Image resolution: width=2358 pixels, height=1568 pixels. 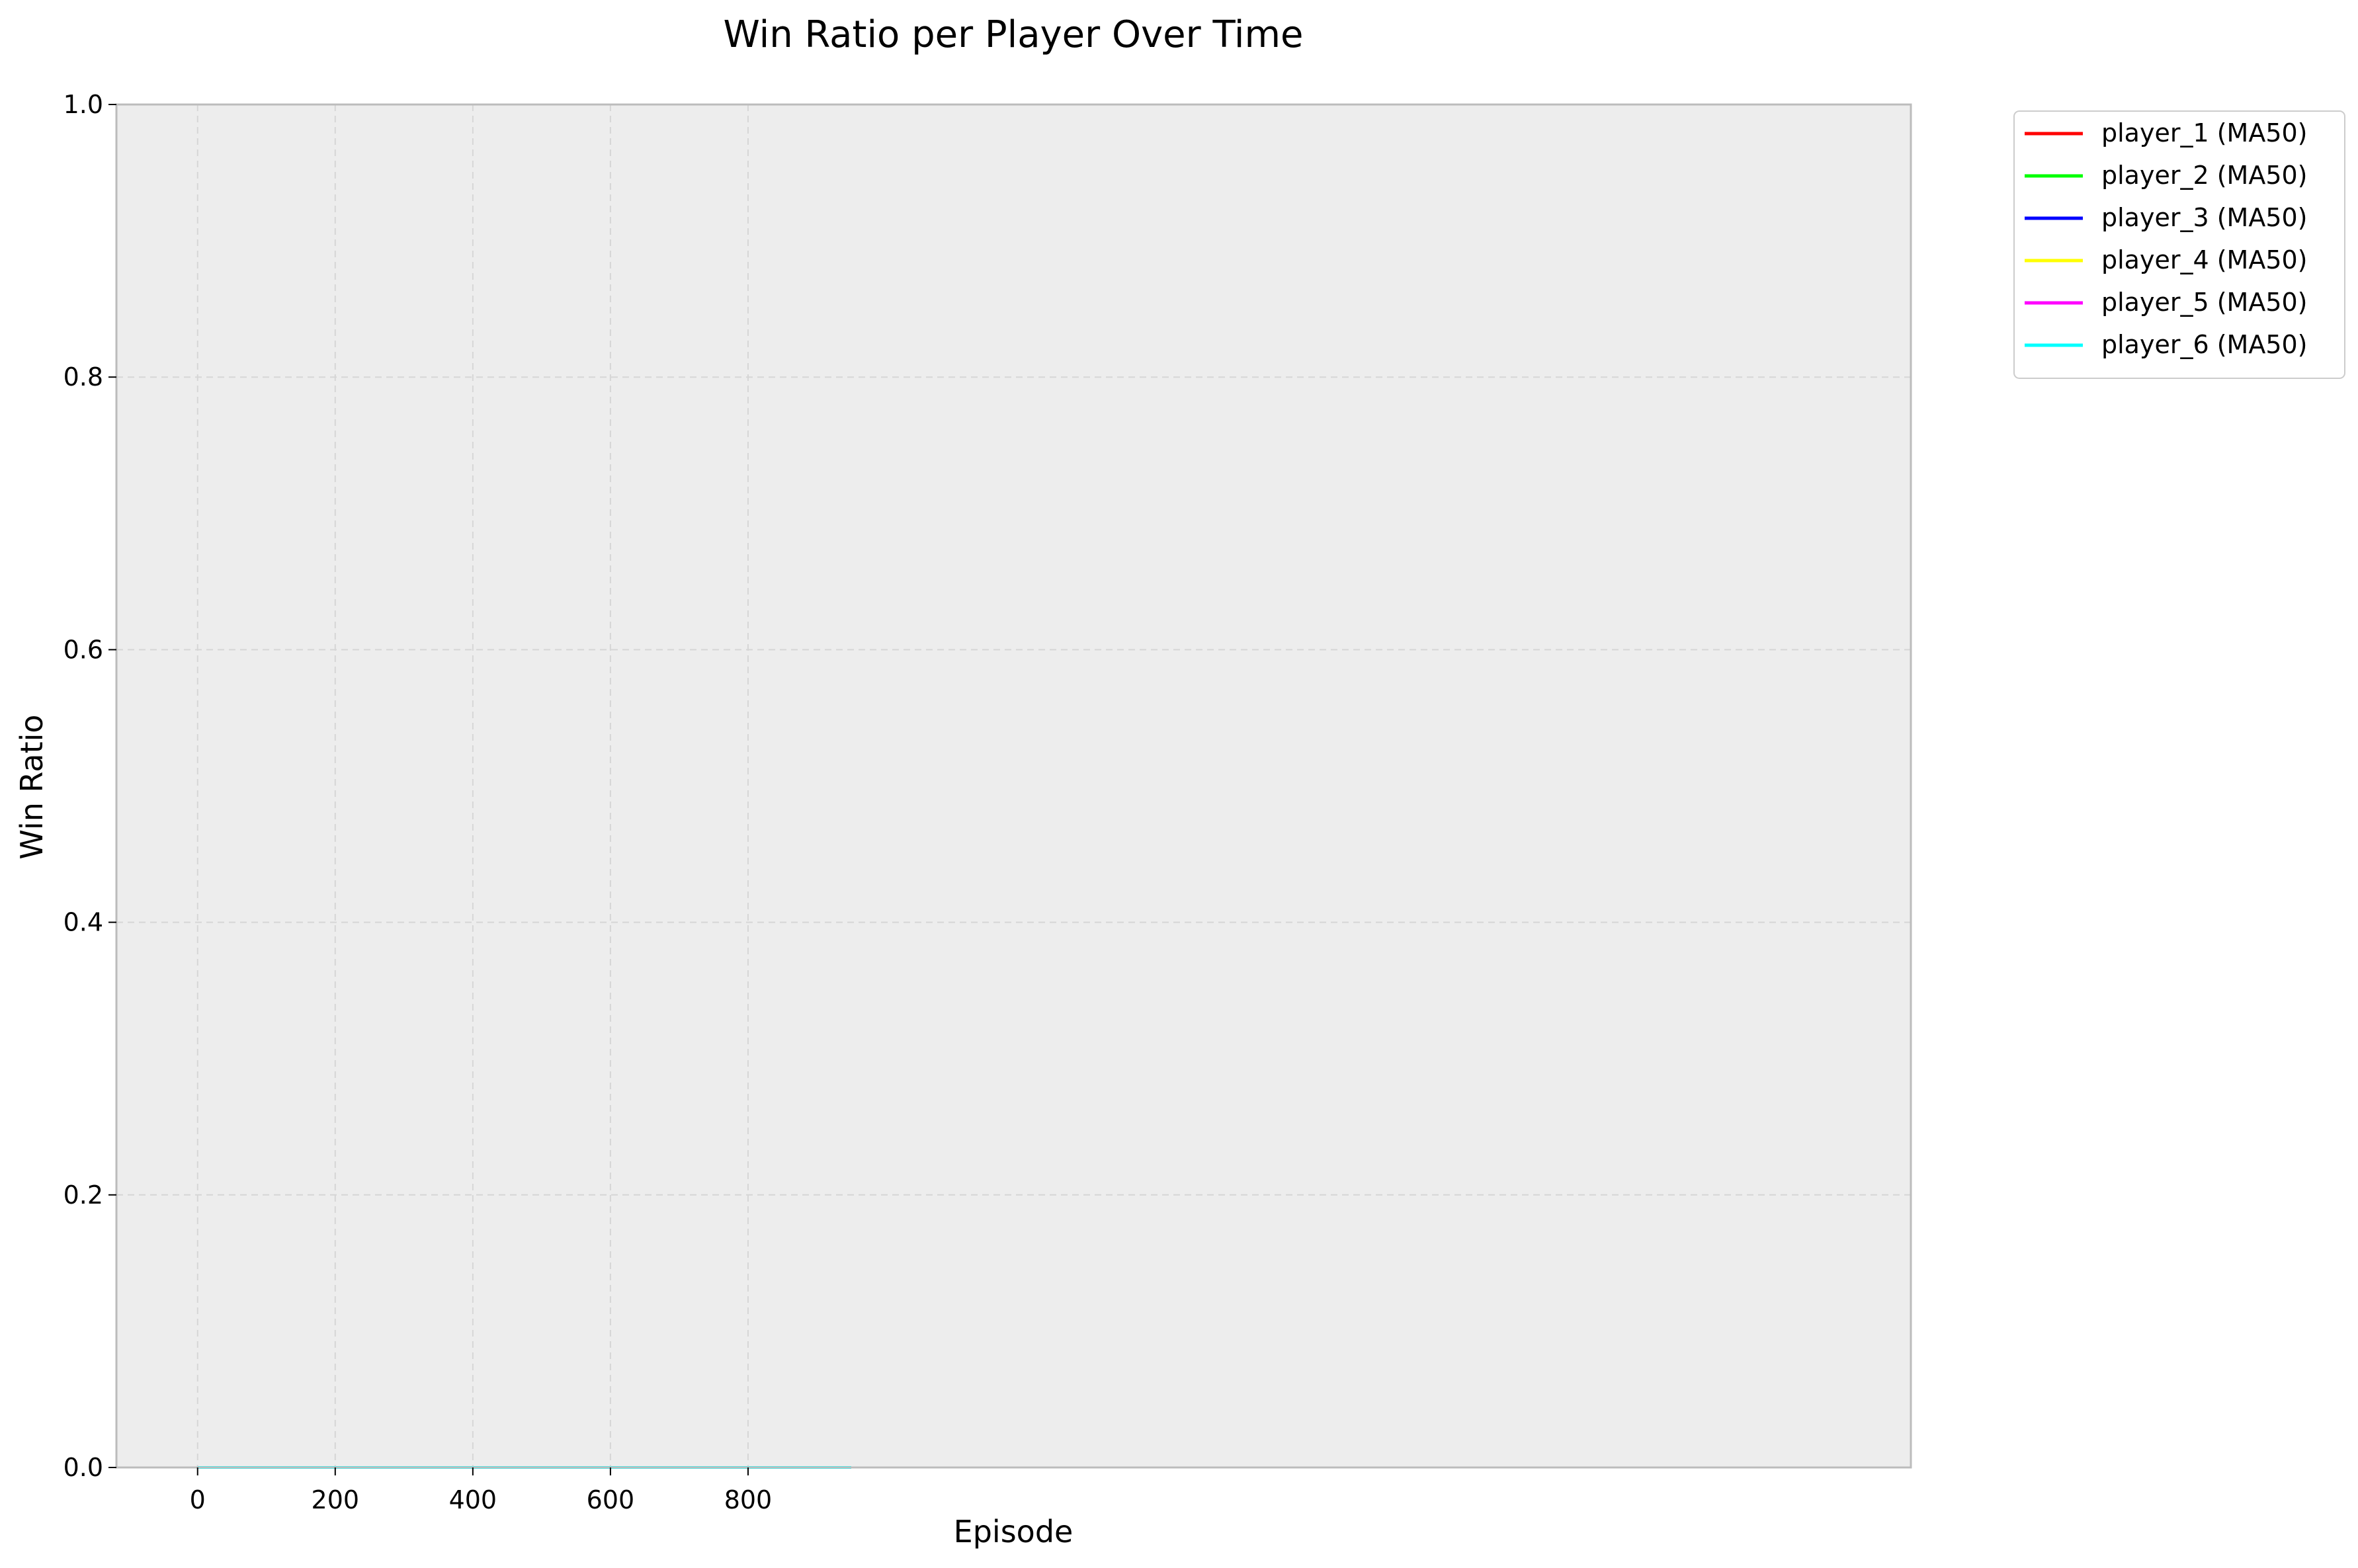 What do you see at coordinates (748, 1499) in the screenshot?
I see `x-tick-label: 800` at bounding box center [748, 1499].